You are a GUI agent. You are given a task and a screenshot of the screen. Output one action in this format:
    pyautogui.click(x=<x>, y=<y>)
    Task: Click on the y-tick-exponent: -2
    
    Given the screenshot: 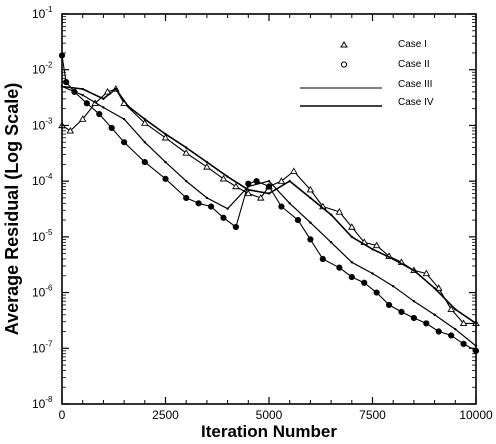 What is the action you would take?
    pyautogui.click(x=49, y=65)
    